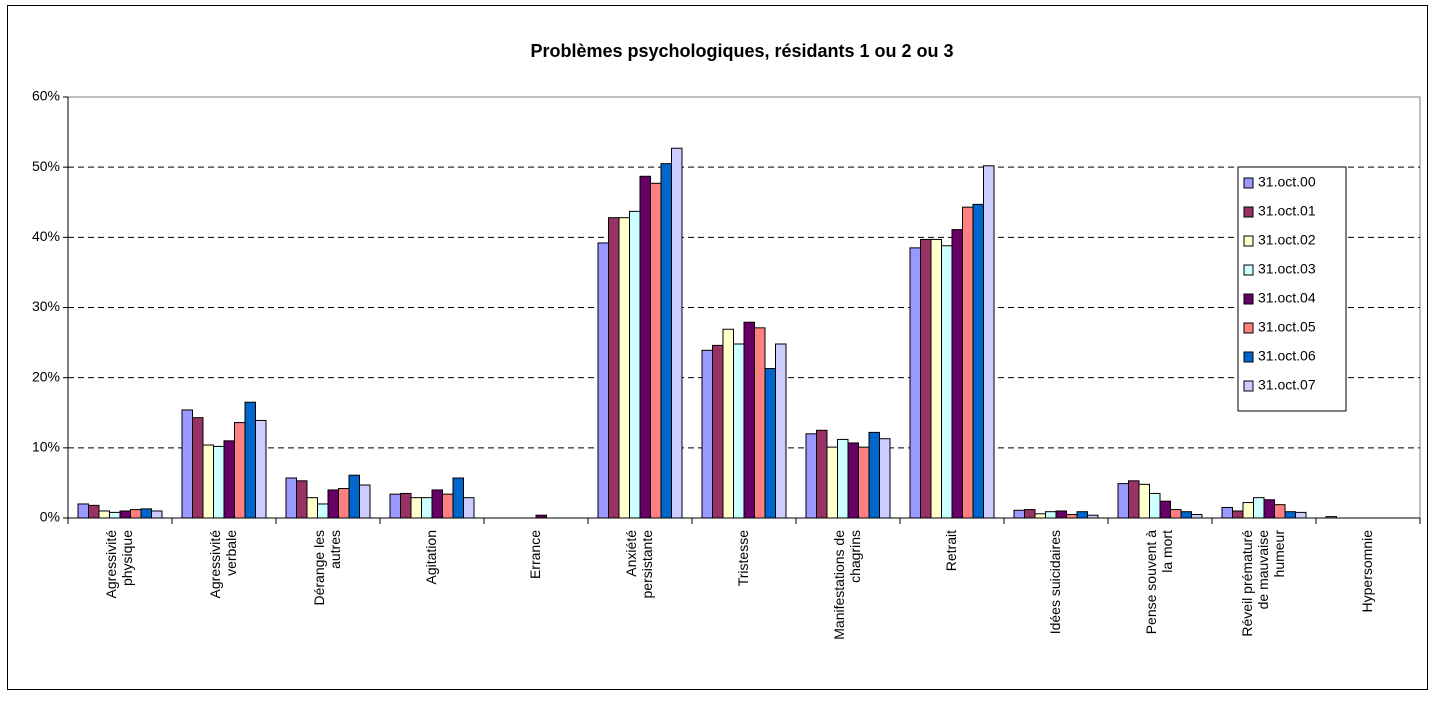  Describe the element at coordinates (1287, 356) in the screenshot. I see `legend-label: 31.oct.06` at that location.